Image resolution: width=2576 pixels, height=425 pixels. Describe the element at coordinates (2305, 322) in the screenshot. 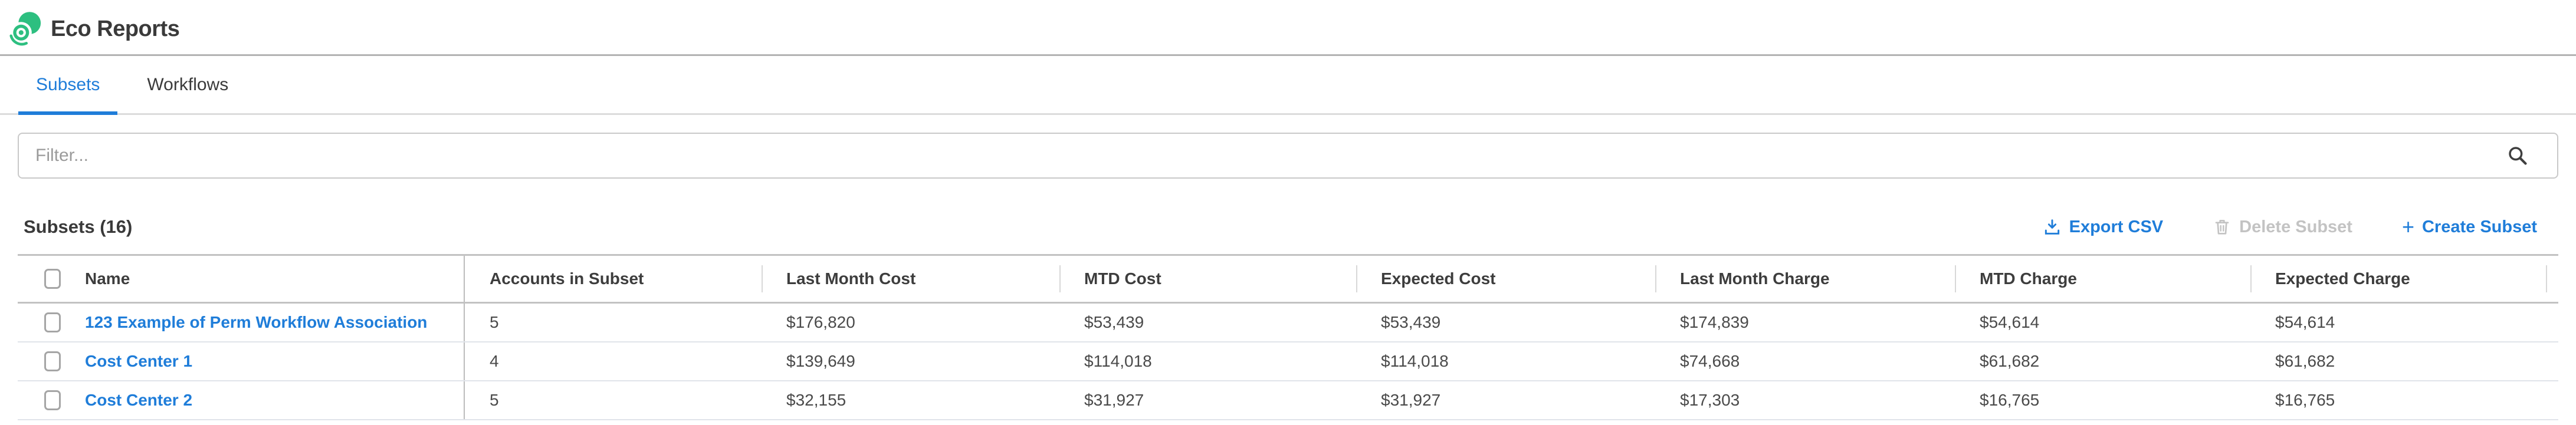

I see `expected-charge-cell: $54,614` at that location.